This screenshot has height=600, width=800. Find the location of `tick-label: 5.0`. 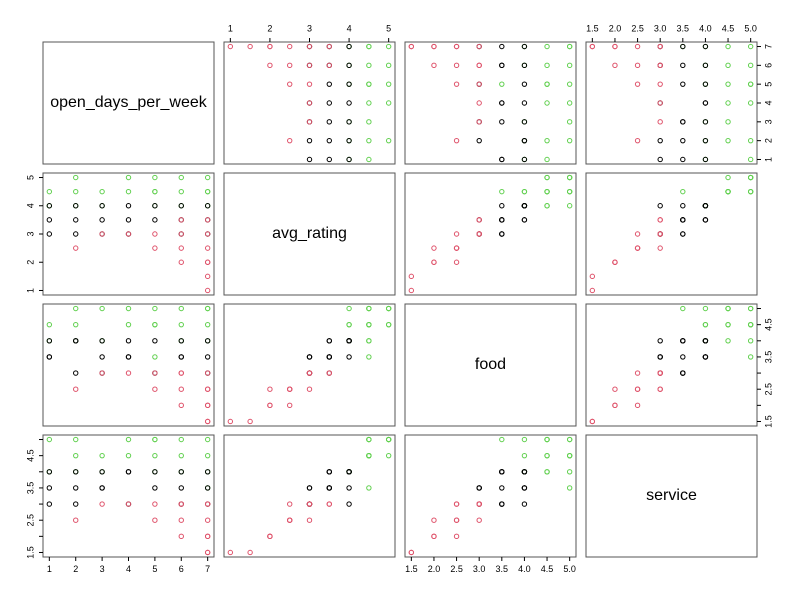

tick-label: 5.0 is located at coordinates (750, 29).